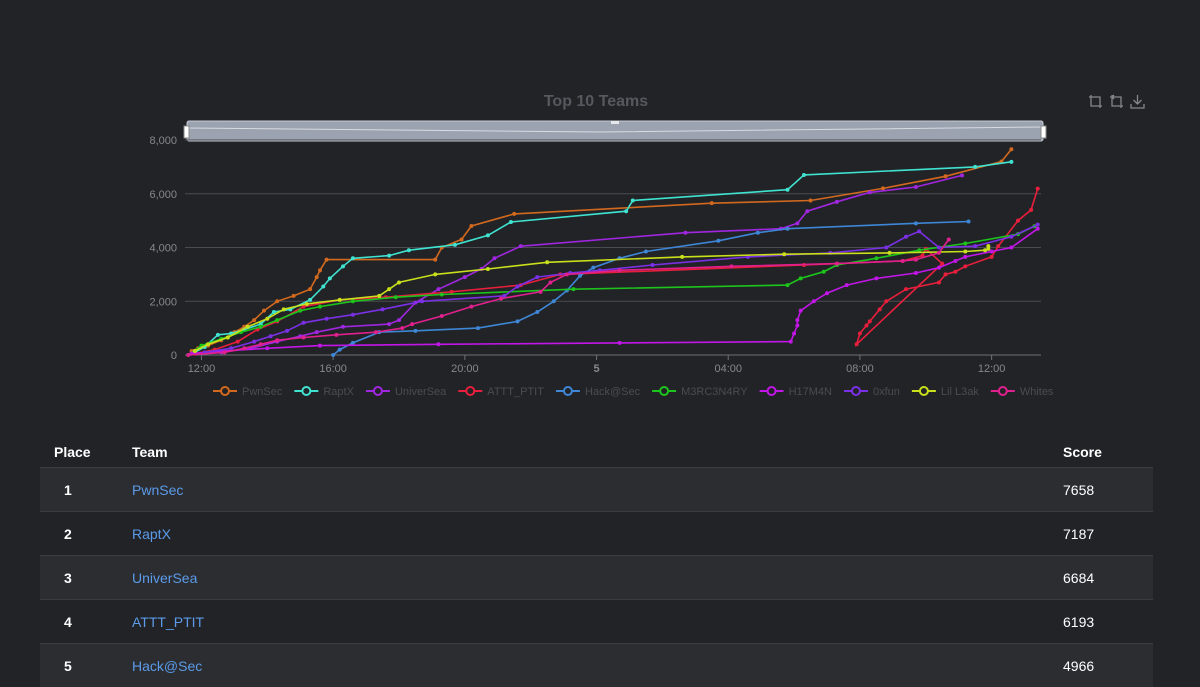  What do you see at coordinates (1095, 101) in the screenshot?
I see `zoom-icon` at bounding box center [1095, 101].